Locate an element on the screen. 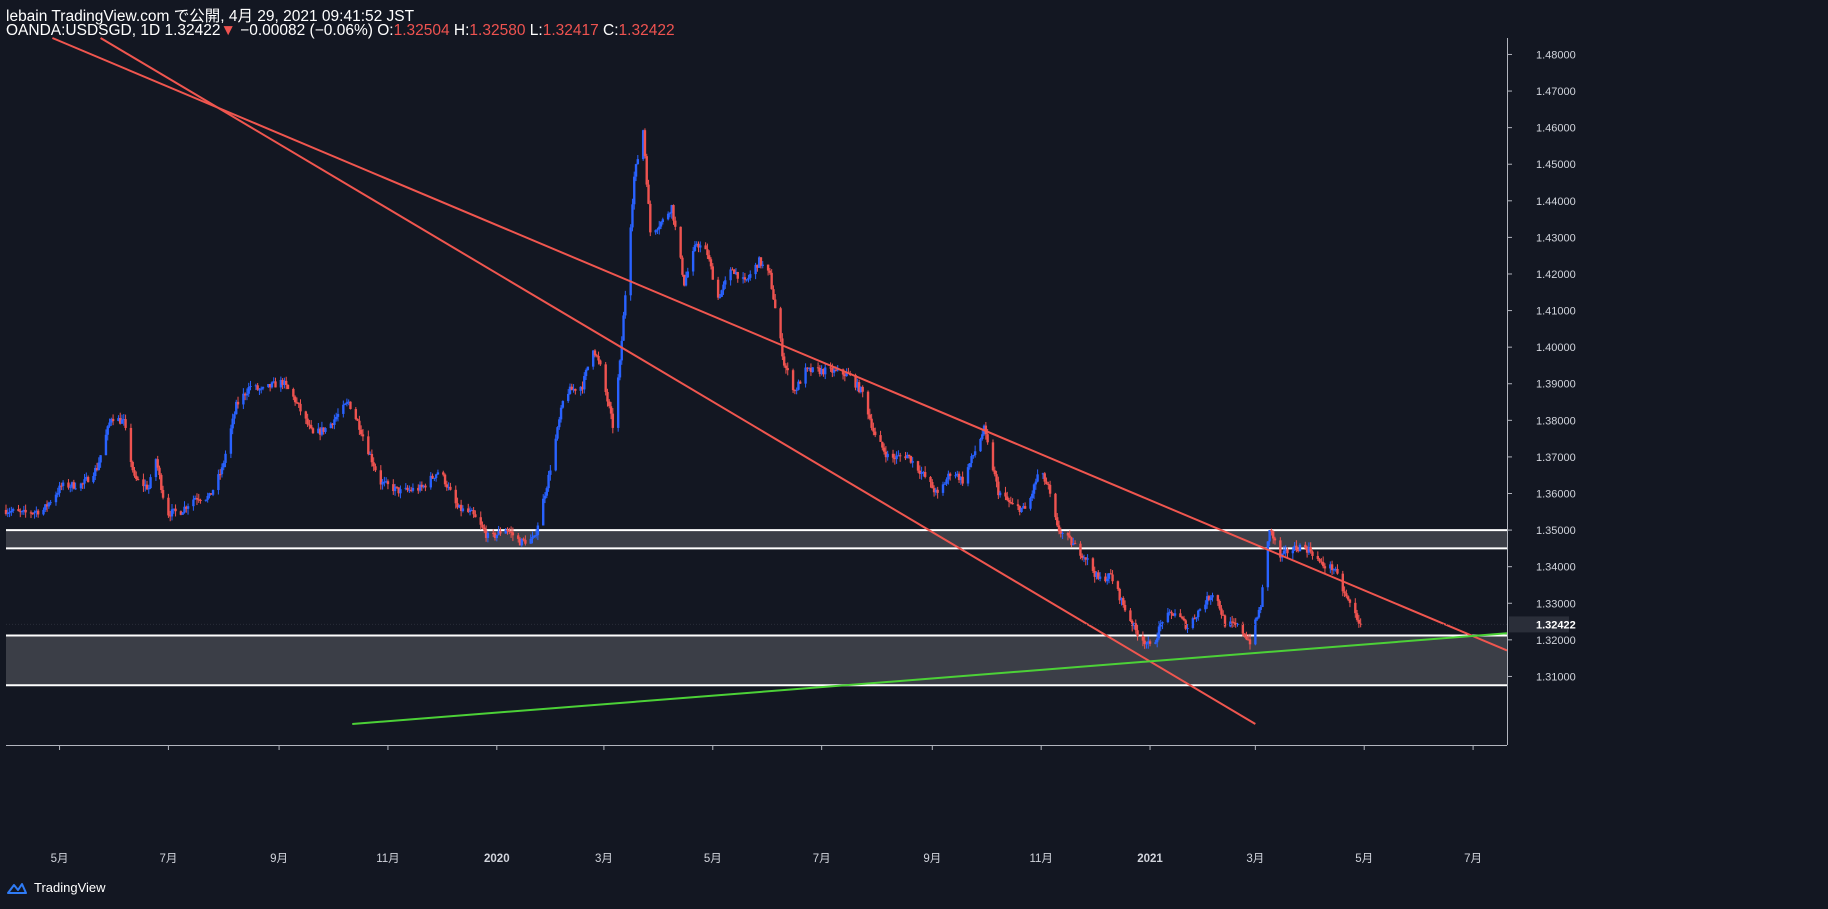  zones-layer is located at coordinates (756, 608).